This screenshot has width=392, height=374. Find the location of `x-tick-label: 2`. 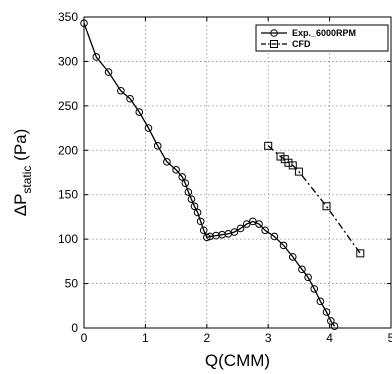

x-tick-label: 2 is located at coordinates (206, 338).